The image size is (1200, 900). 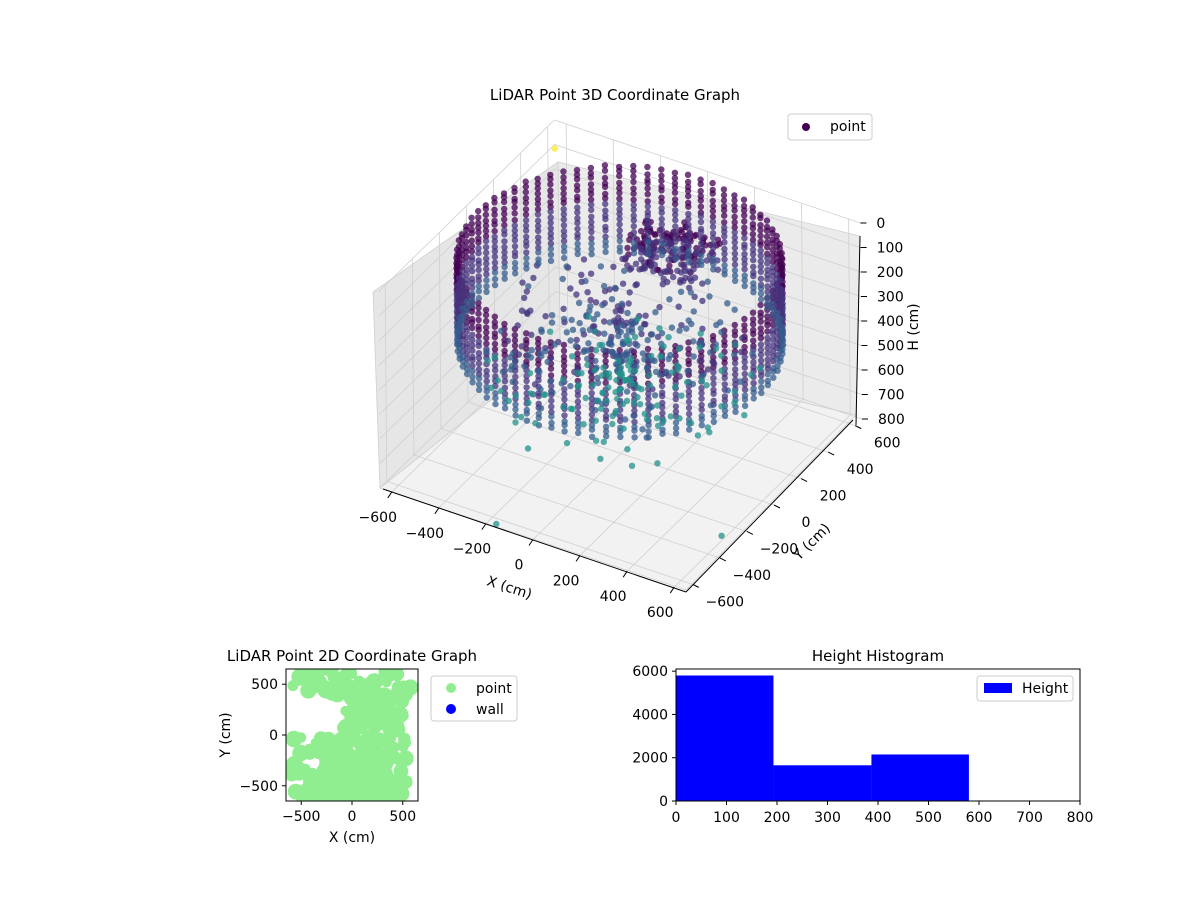 I want to click on legend-2d-point-label: point, so click(x=494, y=689).